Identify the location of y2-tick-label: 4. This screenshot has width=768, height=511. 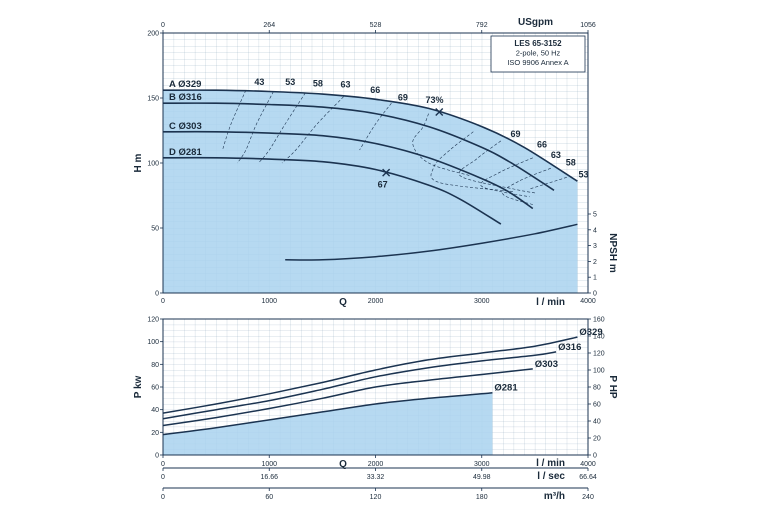
(595, 230).